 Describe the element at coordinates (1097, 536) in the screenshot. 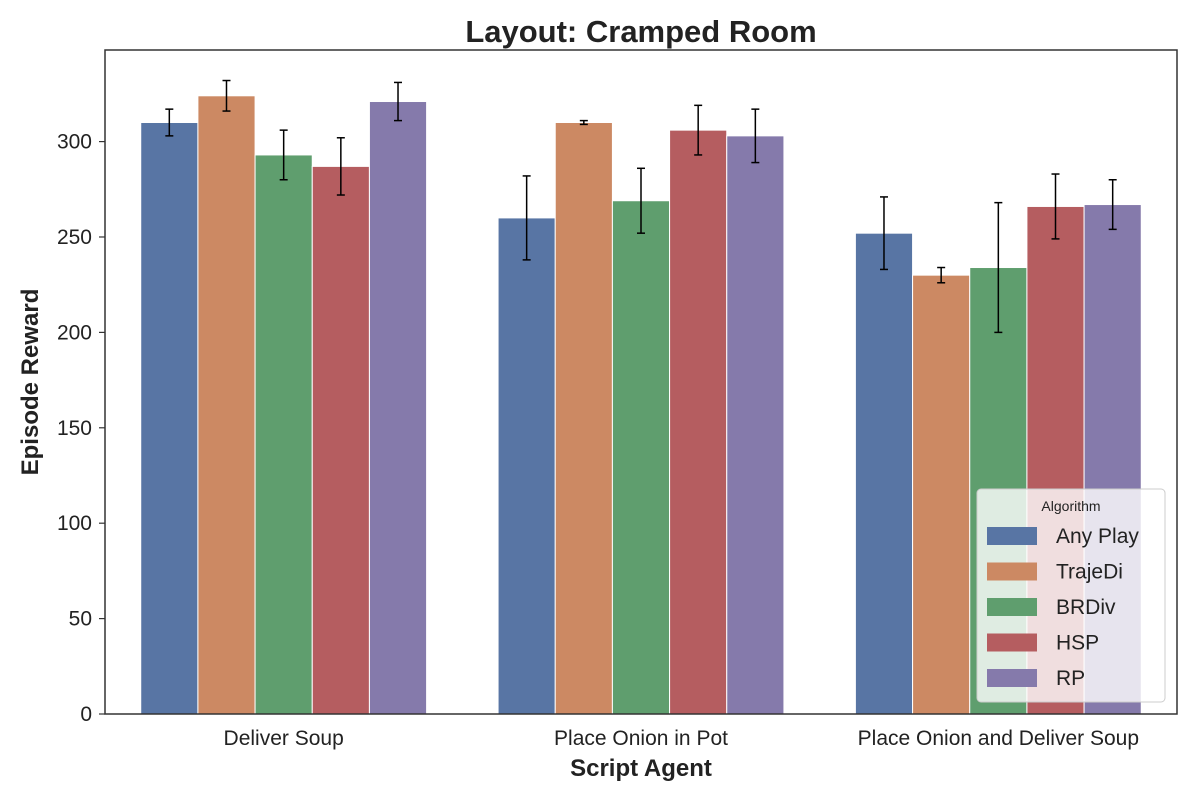

I see `legend-label: Any Play` at that location.